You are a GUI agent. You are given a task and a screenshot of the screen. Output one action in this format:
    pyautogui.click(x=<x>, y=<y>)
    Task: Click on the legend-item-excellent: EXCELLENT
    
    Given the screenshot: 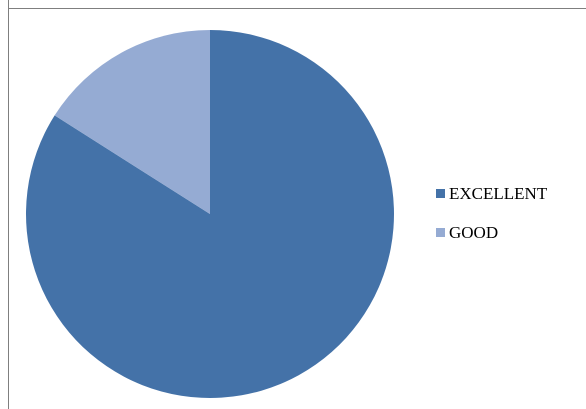 What is the action you would take?
    pyautogui.click(x=491, y=193)
    